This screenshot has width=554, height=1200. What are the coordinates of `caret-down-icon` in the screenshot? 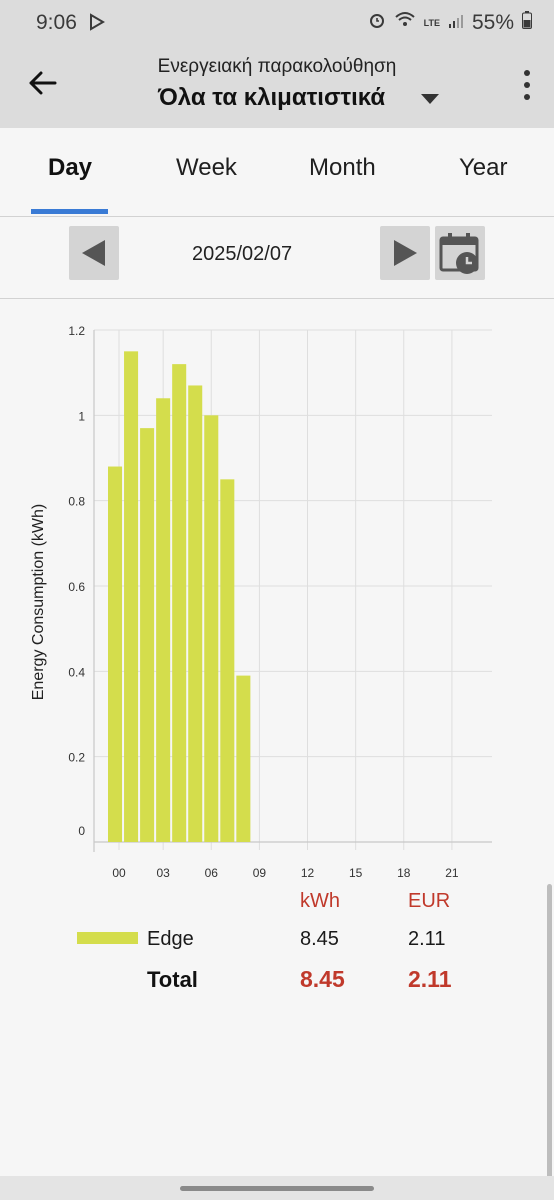 It's located at (430, 99).